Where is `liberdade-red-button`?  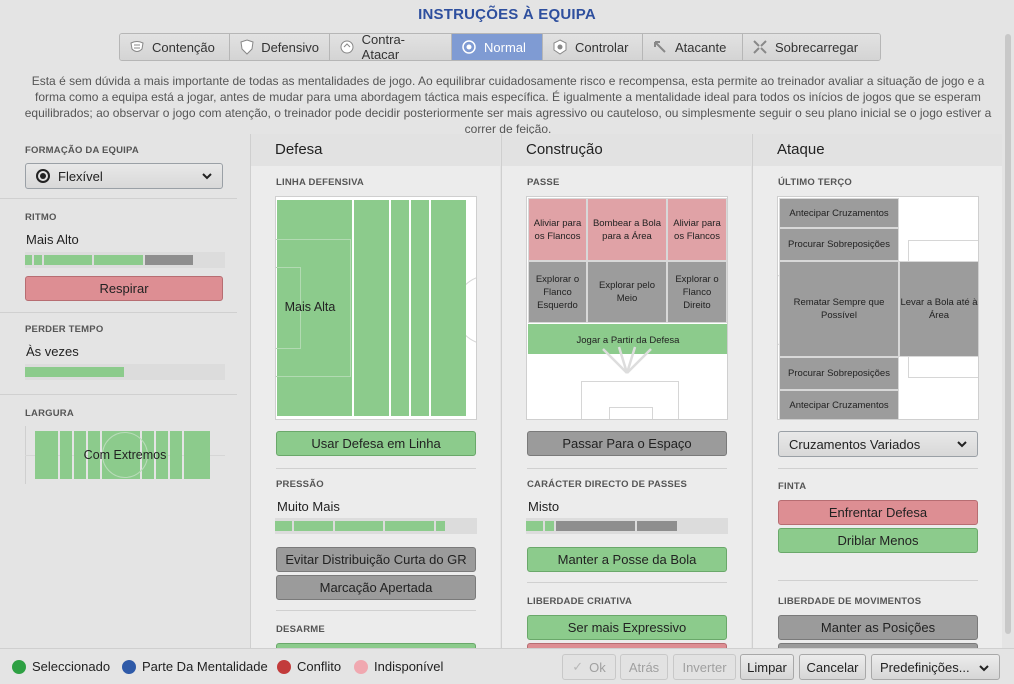
liberdade-red-button is located at coordinates (627, 645).